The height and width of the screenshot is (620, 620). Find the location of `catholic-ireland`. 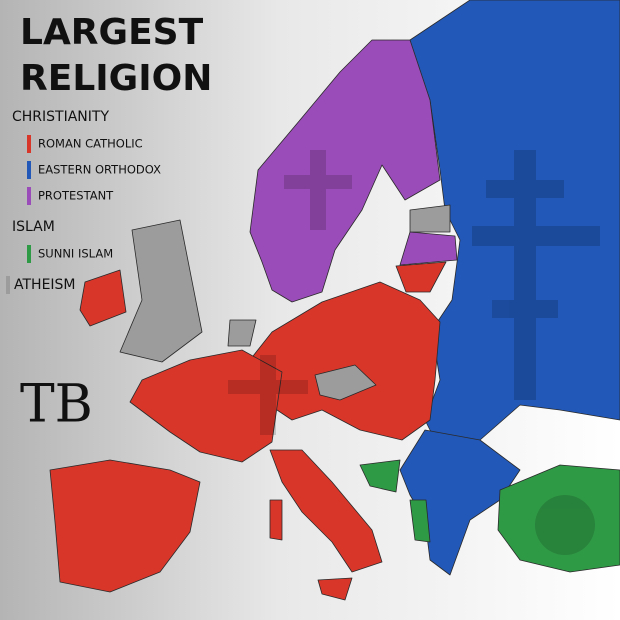

catholic-ireland is located at coordinates (103, 298).